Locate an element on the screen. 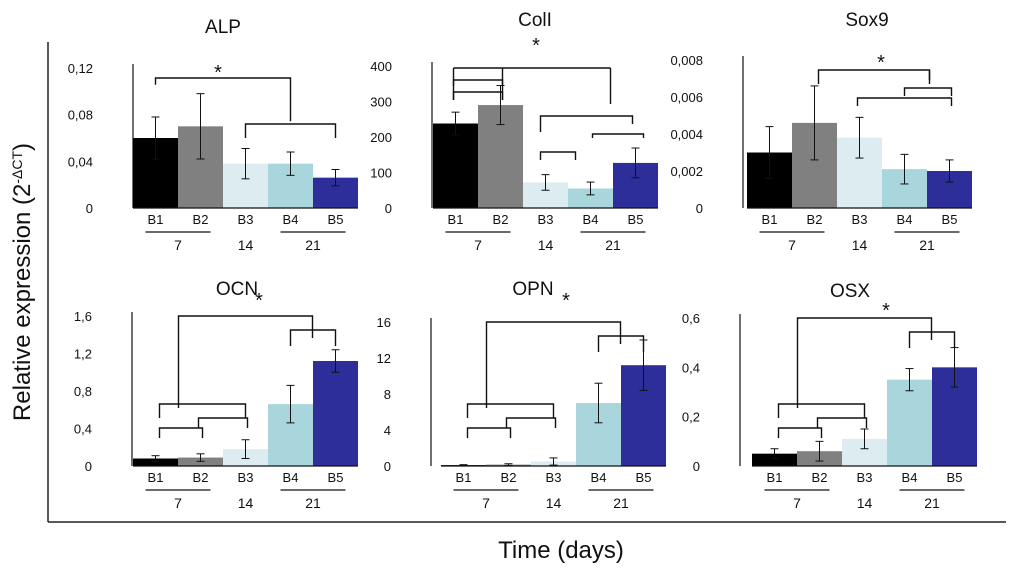 The height and width of the screenshot is (568, 1024). y-tick-label: 0,12 is located at coordinates (80, 68).